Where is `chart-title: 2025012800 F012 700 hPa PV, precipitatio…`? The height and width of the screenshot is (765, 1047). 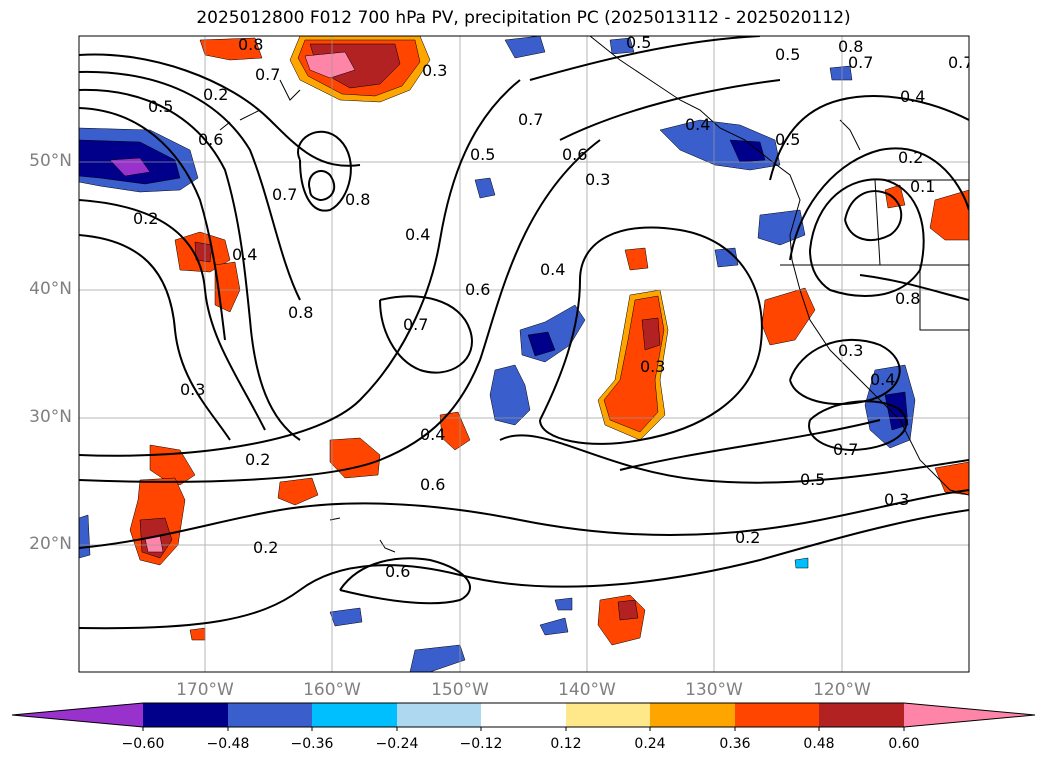 chart-title: 2025012800 F012 700 hPa PV, precipitatio… is located at coordinates (523, 18).